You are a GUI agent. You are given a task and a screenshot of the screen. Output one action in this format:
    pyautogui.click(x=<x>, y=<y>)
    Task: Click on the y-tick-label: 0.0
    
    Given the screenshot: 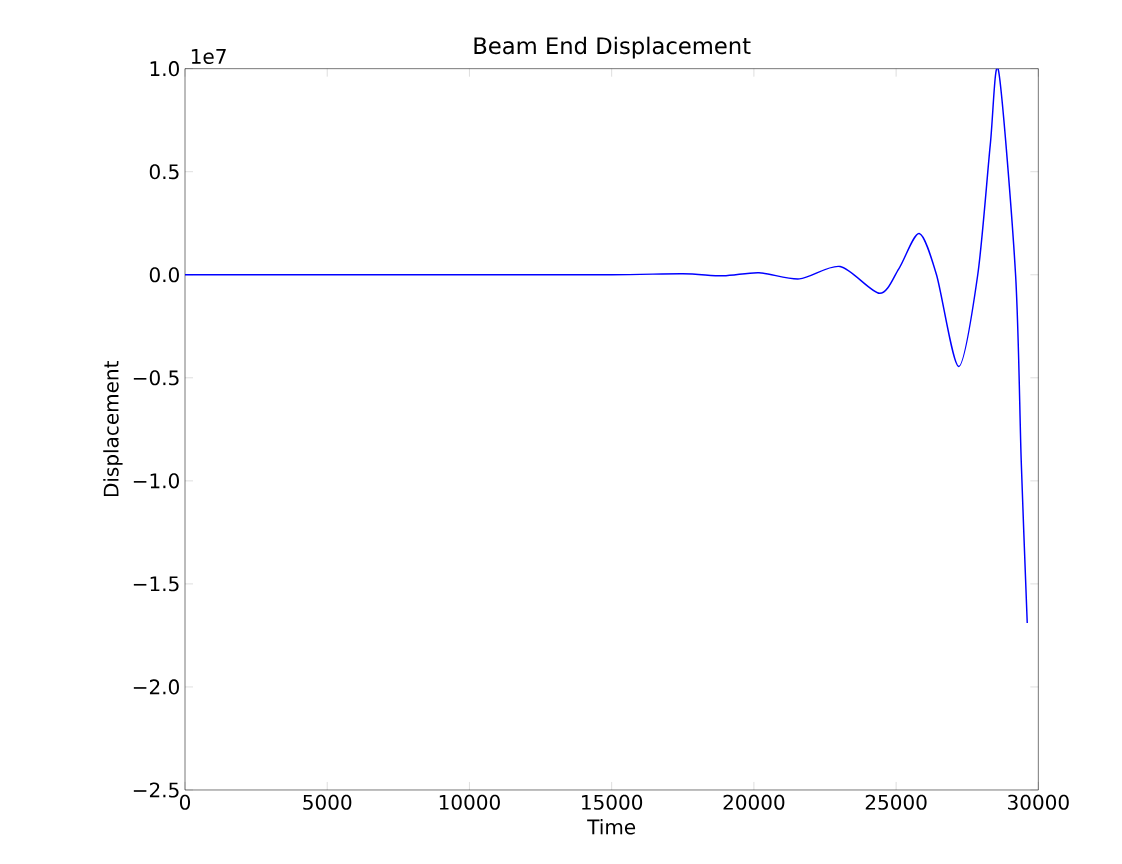 What is the action you would take?
    pyautogui.click(x=164, y=275)
    